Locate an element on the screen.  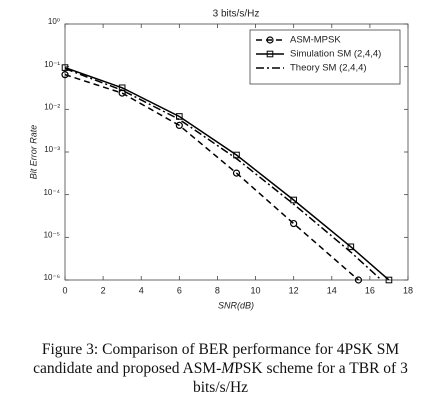
caption-text: PSK scheme for a TBR of 3 bits/s/Hz is located at coordinates (300, 378).